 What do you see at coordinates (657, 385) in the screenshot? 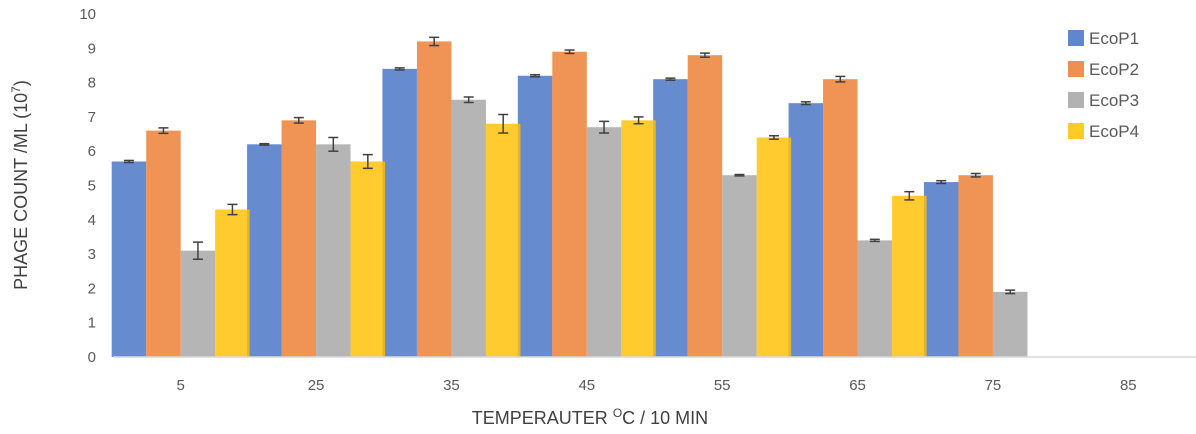
I see `x-tick-labels: 5 25 35 45 55 65 75 85` at bounding box center [657, 385].